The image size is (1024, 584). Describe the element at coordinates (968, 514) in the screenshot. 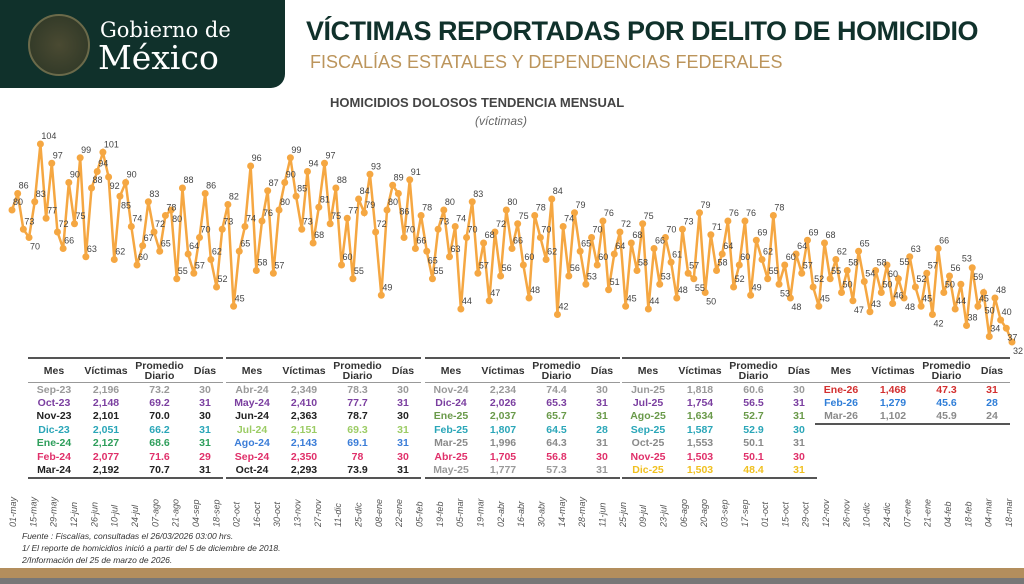

I see `x-tick-label: 18-feb` at that location.